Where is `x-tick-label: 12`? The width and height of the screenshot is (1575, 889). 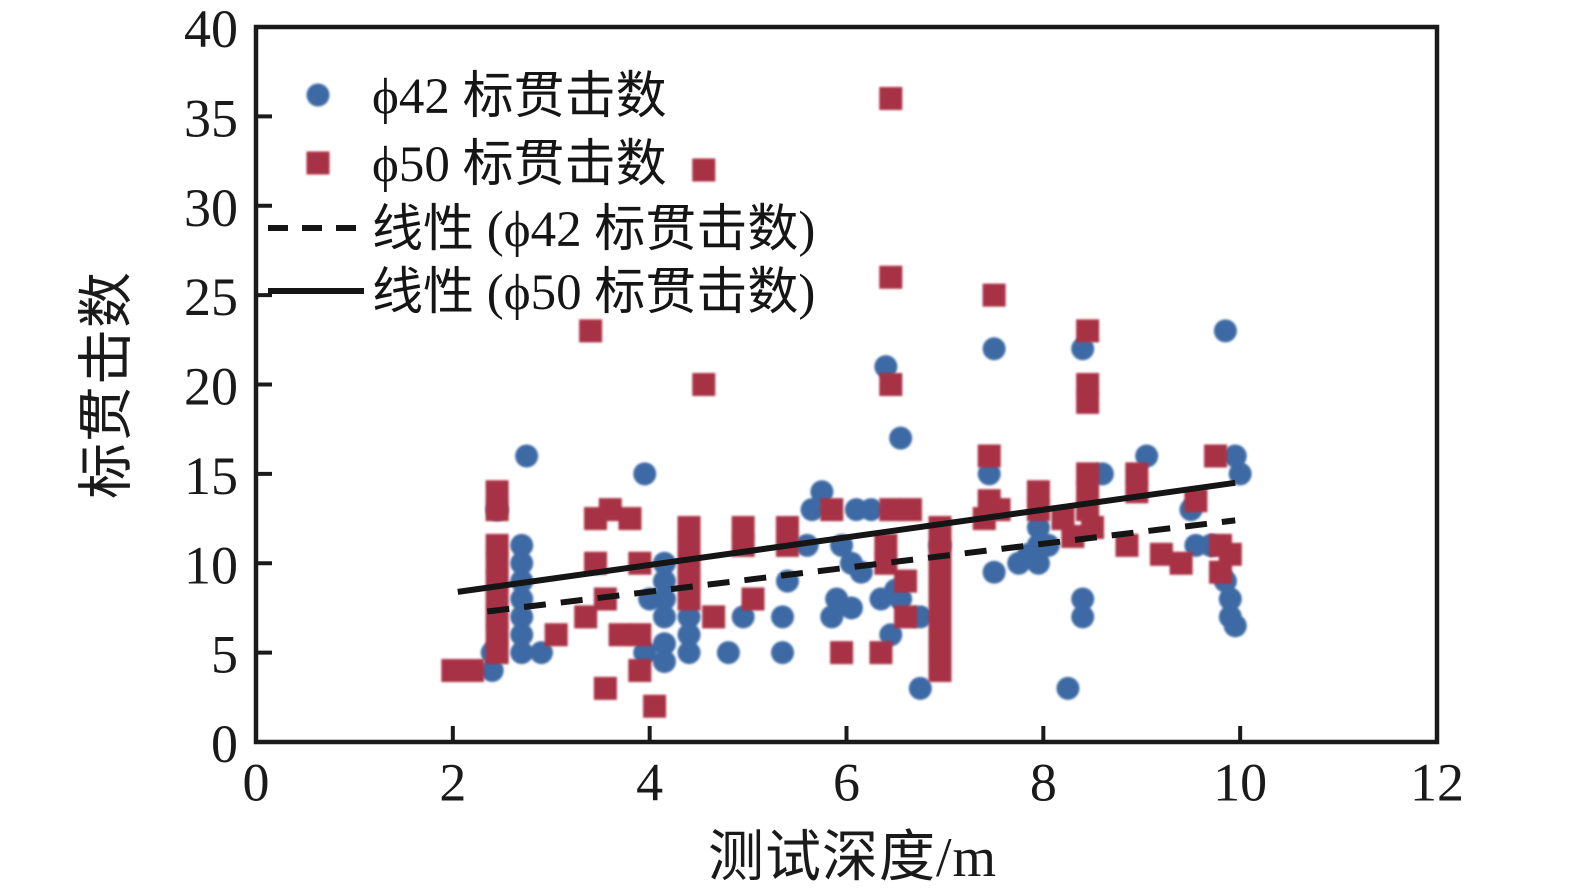
x-tick-label: 12 is located at coordinates (1437, 782).